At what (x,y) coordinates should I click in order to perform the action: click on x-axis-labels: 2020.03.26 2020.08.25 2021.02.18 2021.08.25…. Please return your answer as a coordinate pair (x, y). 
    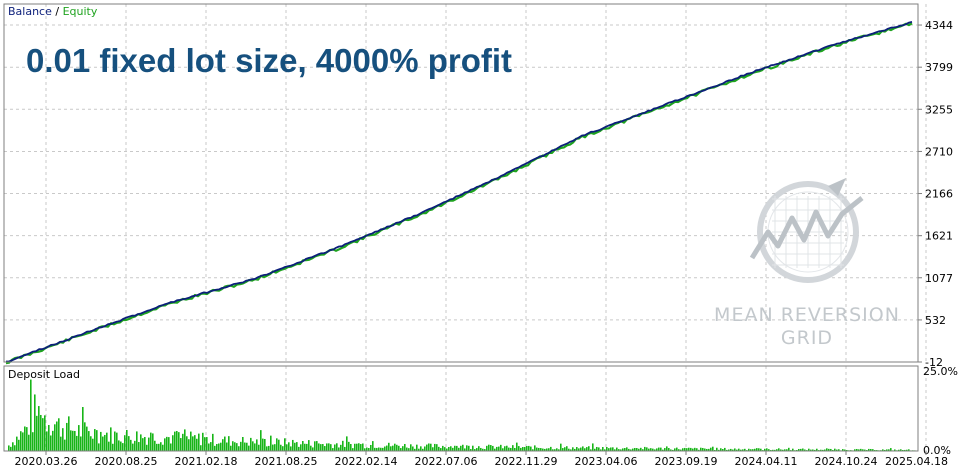
    Looking at the image, I should click on (481, 459).